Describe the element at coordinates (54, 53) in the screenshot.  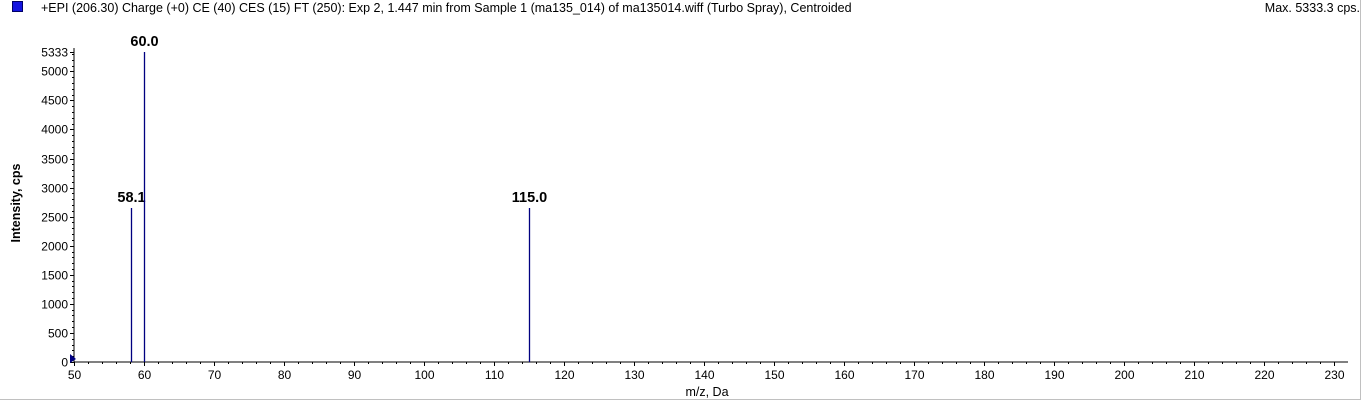
I see `y-tick-label: 5333` at that location.